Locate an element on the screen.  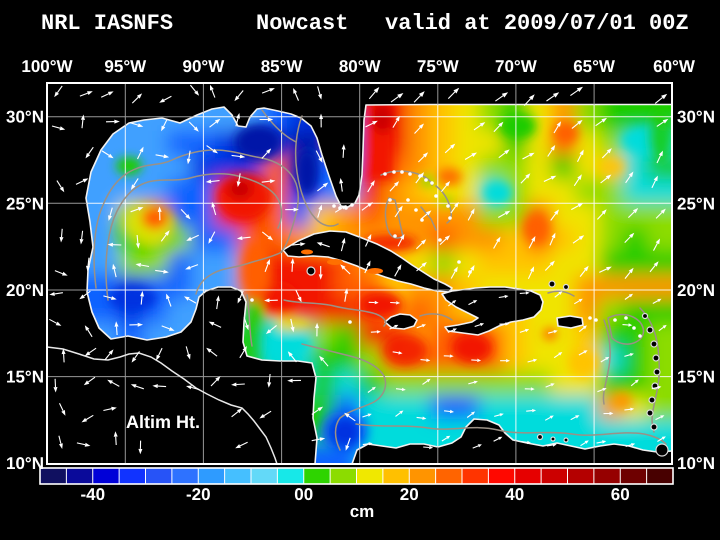
svg-text: valid at 2009/07/01 00Z is located at coordinates (537, 23).